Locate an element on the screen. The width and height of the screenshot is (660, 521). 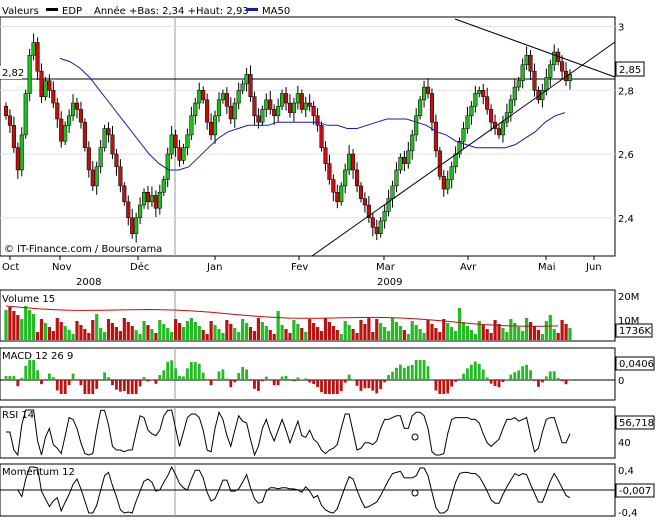
rsi-line is located at coordinates (288, 433).